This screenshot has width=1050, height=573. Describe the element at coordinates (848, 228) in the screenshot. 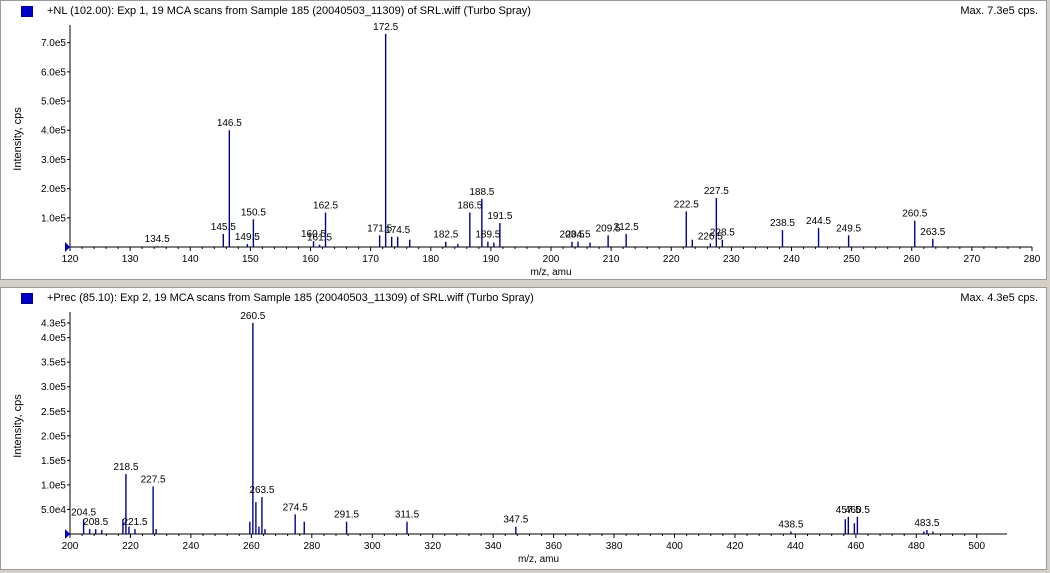

I see `peak-label: 249.5` at that location.